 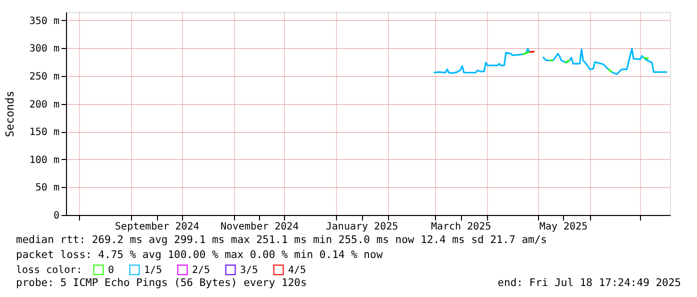 I want to click on text: packet loss: 4.75 % avg 100.00 % max 0.00 % min 0.14 % now, so click(x=200, y=255).